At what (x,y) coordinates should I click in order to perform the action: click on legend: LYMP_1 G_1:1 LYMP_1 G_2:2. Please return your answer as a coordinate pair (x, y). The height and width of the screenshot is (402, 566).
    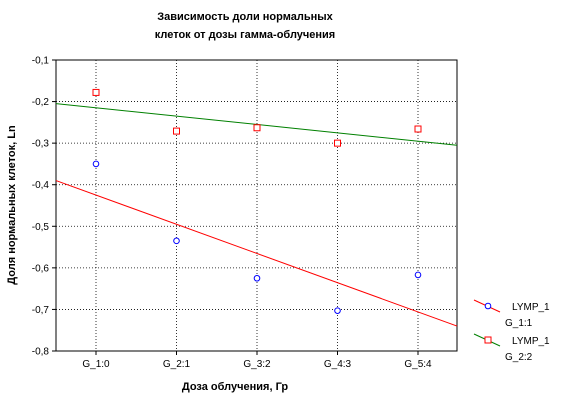
    Looking at the image, I should click on (511, 331).